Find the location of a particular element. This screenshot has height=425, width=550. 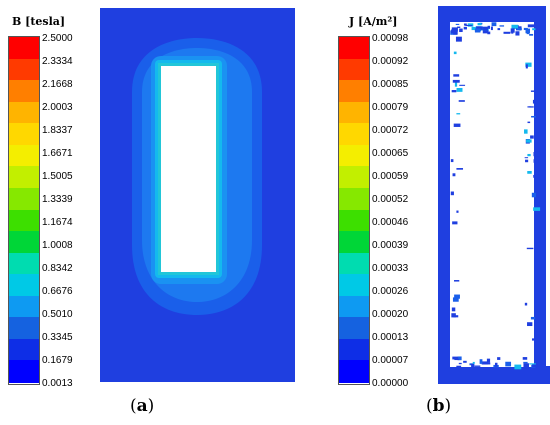

current-density-legend-tick-label: 0.00039 is located at coordinates (390, 245).